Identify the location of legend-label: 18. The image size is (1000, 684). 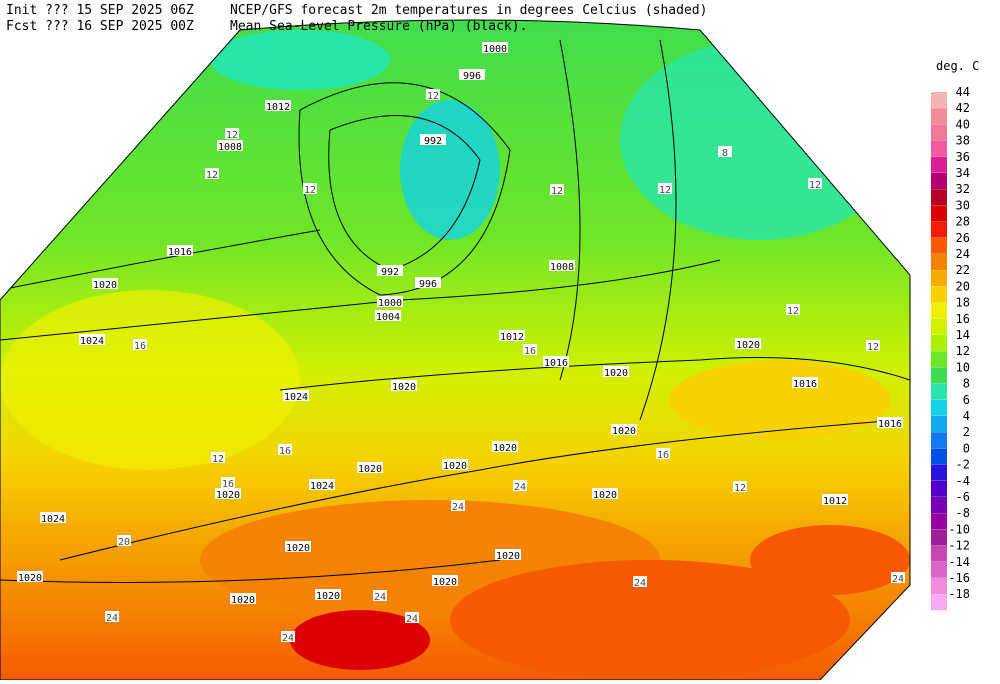
(963, 303).